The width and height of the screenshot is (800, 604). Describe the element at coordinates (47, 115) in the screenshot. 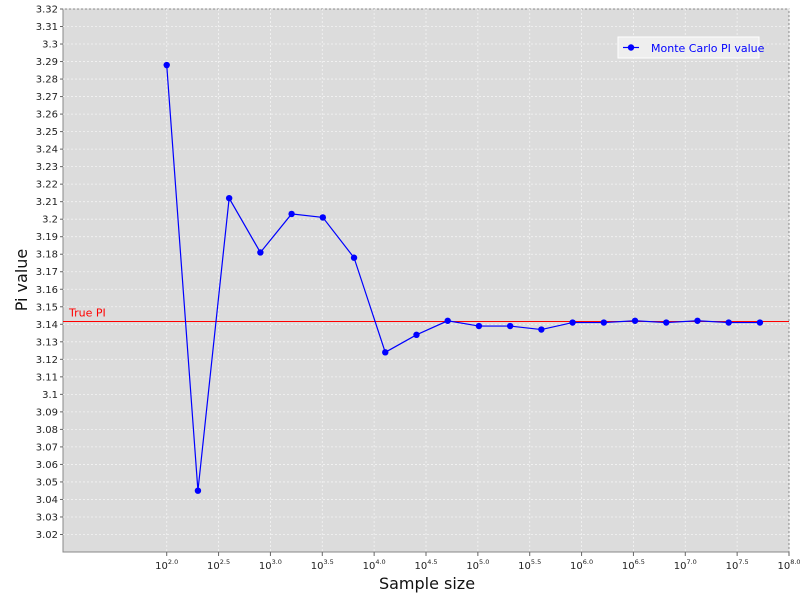

I see `y-tick-label: 3.26` at that location.